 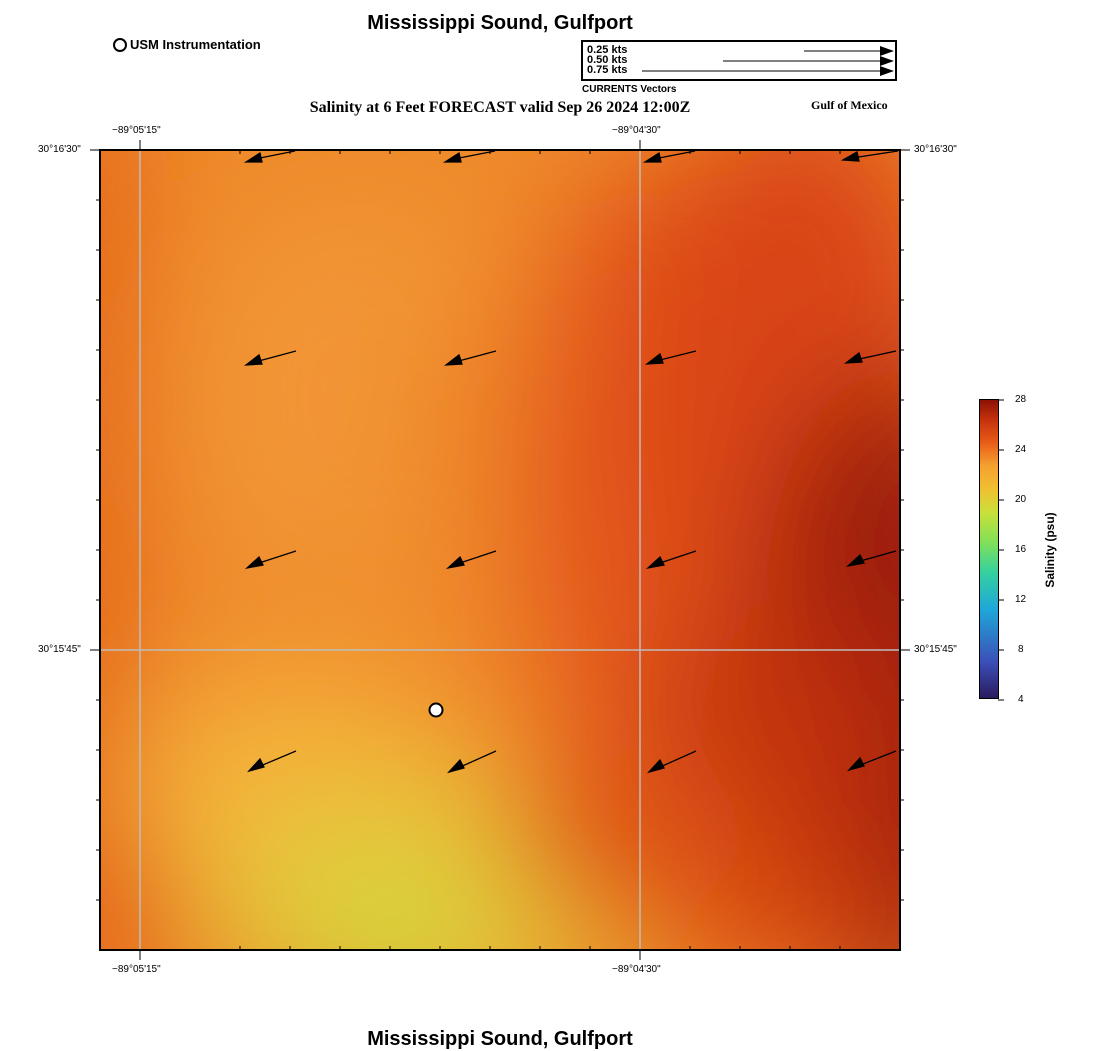 What do you see at coordinates (136, 130) in the screenshot?
I see `lon-tick-top-1: −89°05'15"` at bounding box center [136, 130].